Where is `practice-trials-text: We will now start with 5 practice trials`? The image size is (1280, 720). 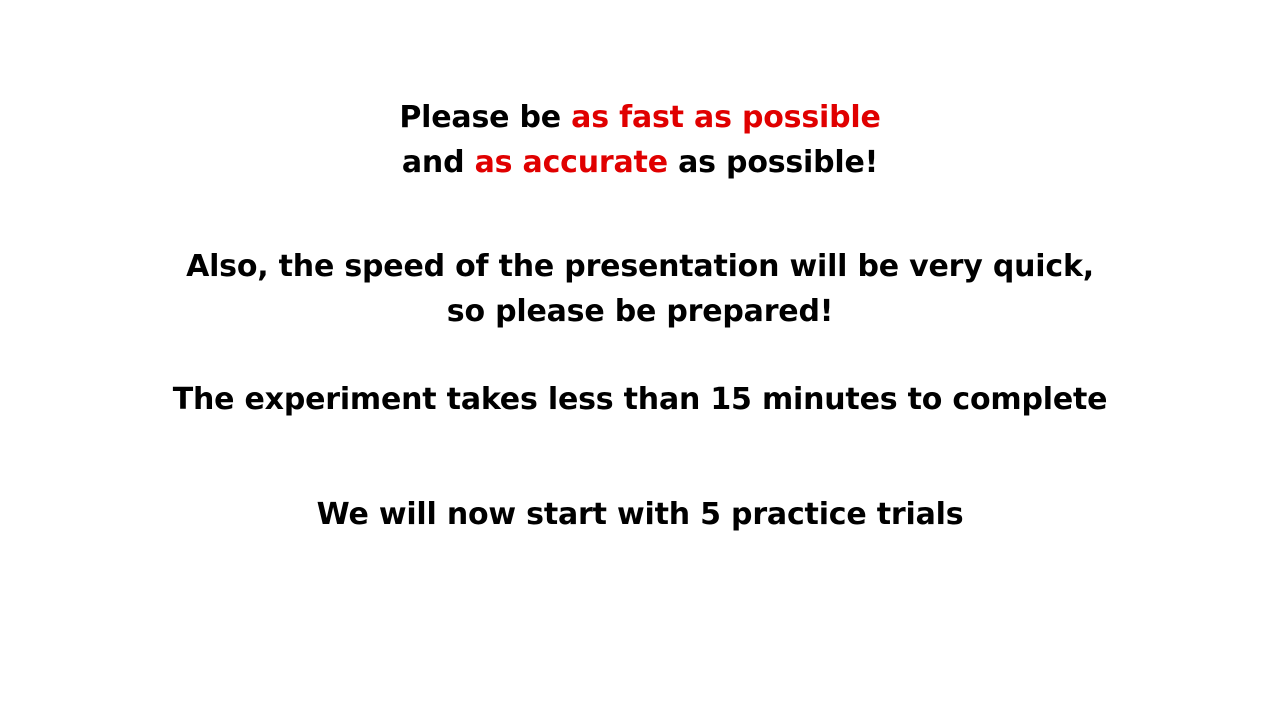 practice-trials-text: We will now start with 5 practice trials is located at coordinates (640, 514).